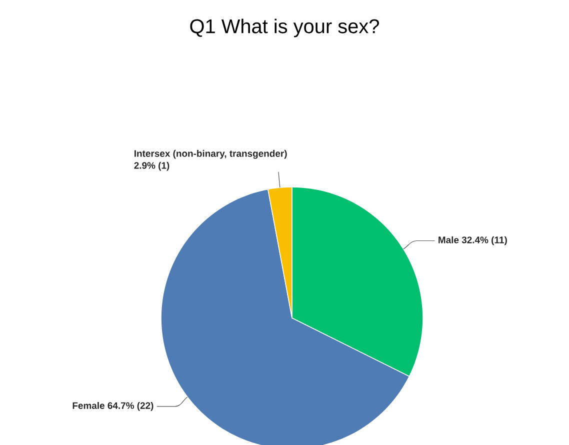 The image size is (569, 445). I want to click on slice-label: Intersex (non-binary, transgender), so click(210, 154).